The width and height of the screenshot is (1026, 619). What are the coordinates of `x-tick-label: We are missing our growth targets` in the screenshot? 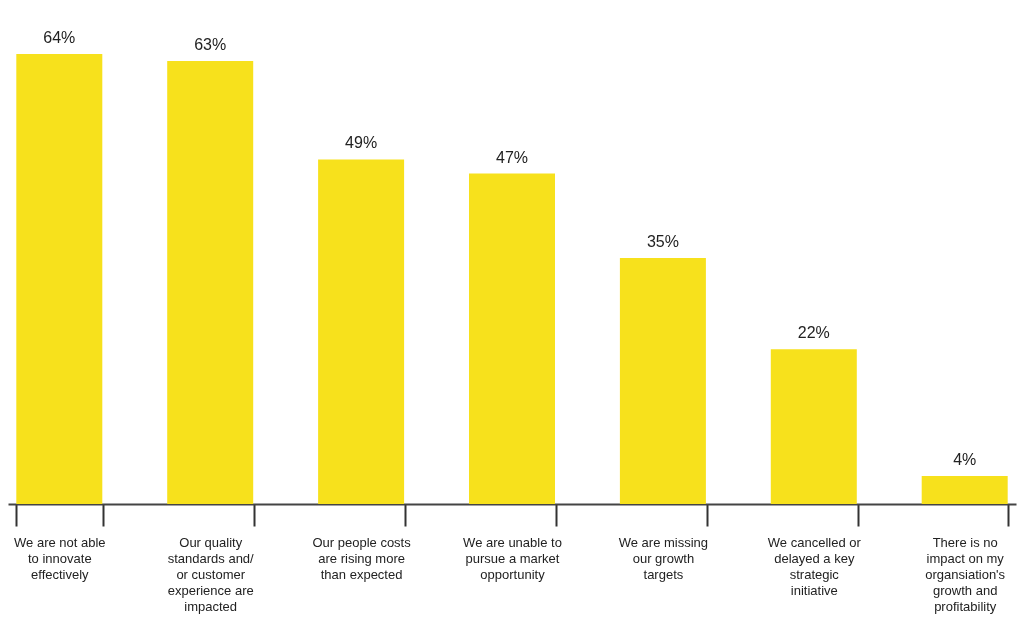 It's located at (663, 558).